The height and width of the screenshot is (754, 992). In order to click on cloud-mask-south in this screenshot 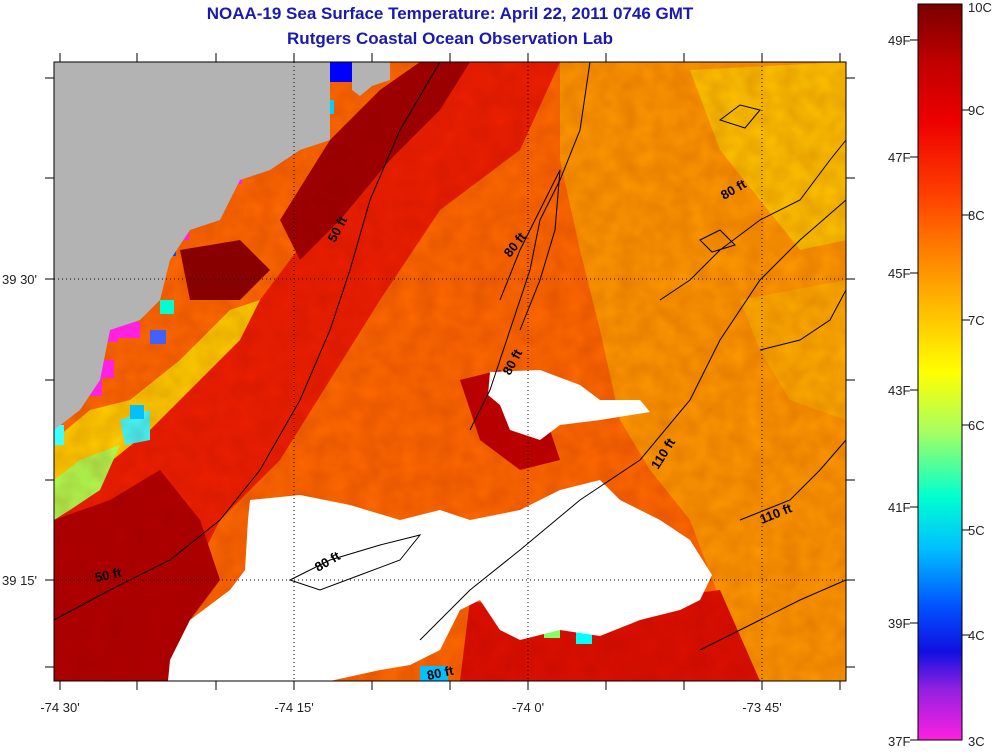, I will do `click(440, 580)`.